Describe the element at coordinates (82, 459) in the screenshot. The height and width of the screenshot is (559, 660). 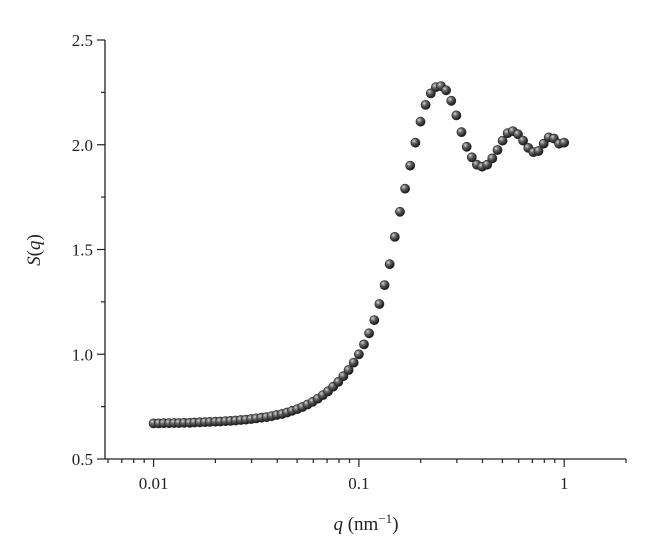
I see `y-tick-label: 0.5` at that location.